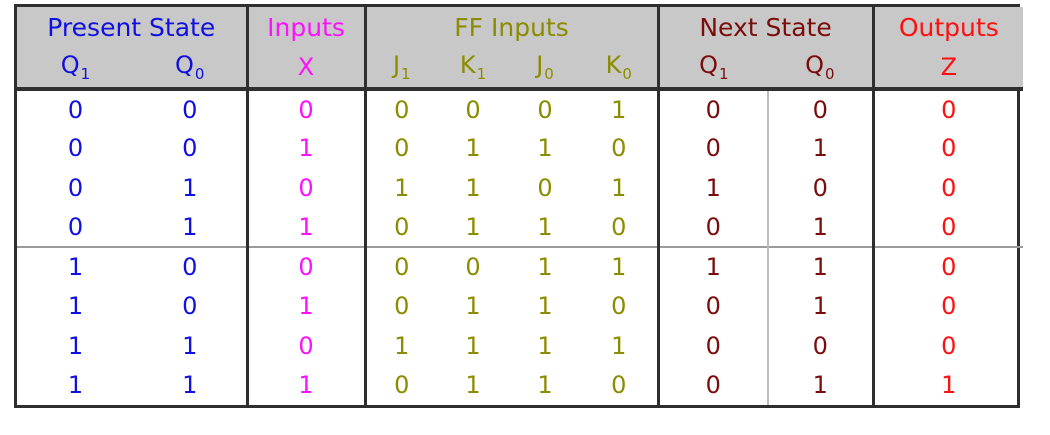 The image size is (1050, 435). Describe the element at coordinates (305, 27) in the screenshot. I see `group-inputs: Inputs` at that location.